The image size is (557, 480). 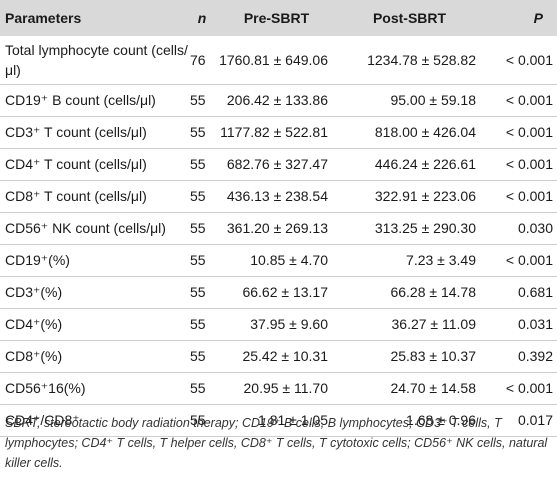 I want to click on post-cell: 7.23 ± 3.49, so click(x=441, y=260).